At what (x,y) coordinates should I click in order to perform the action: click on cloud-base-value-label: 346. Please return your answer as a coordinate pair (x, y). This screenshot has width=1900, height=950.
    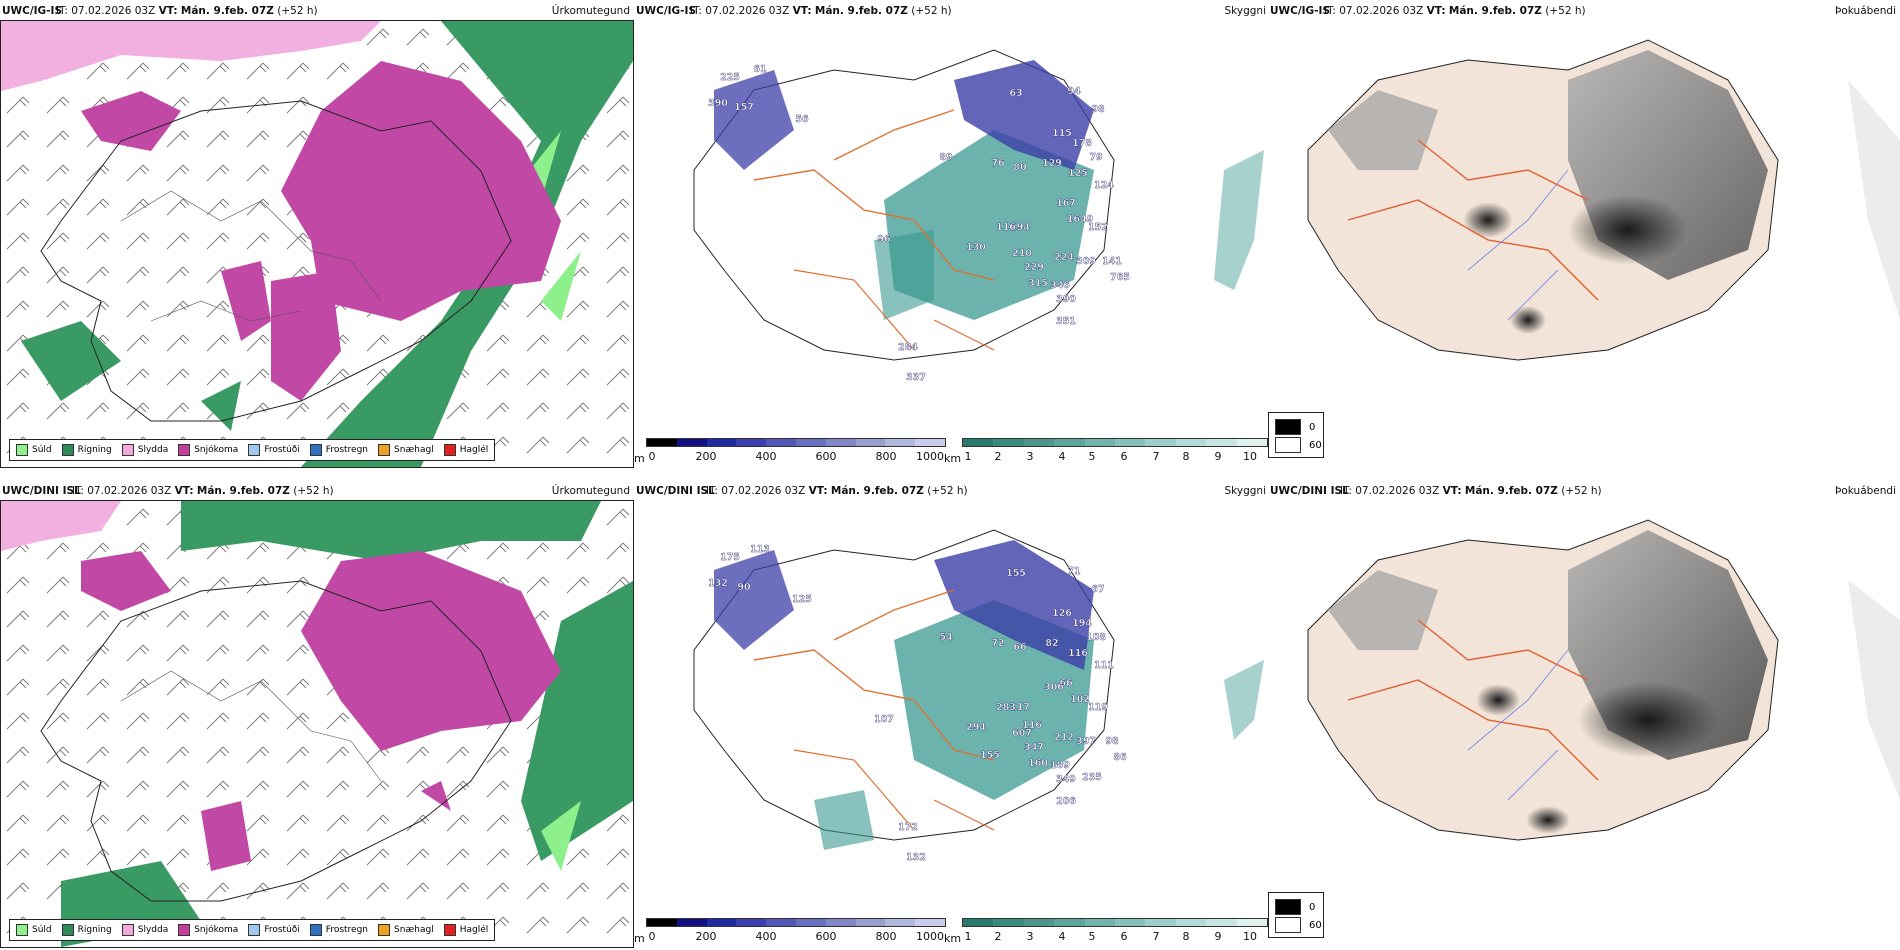
    Looking at the image, I should click on (1060, 285).